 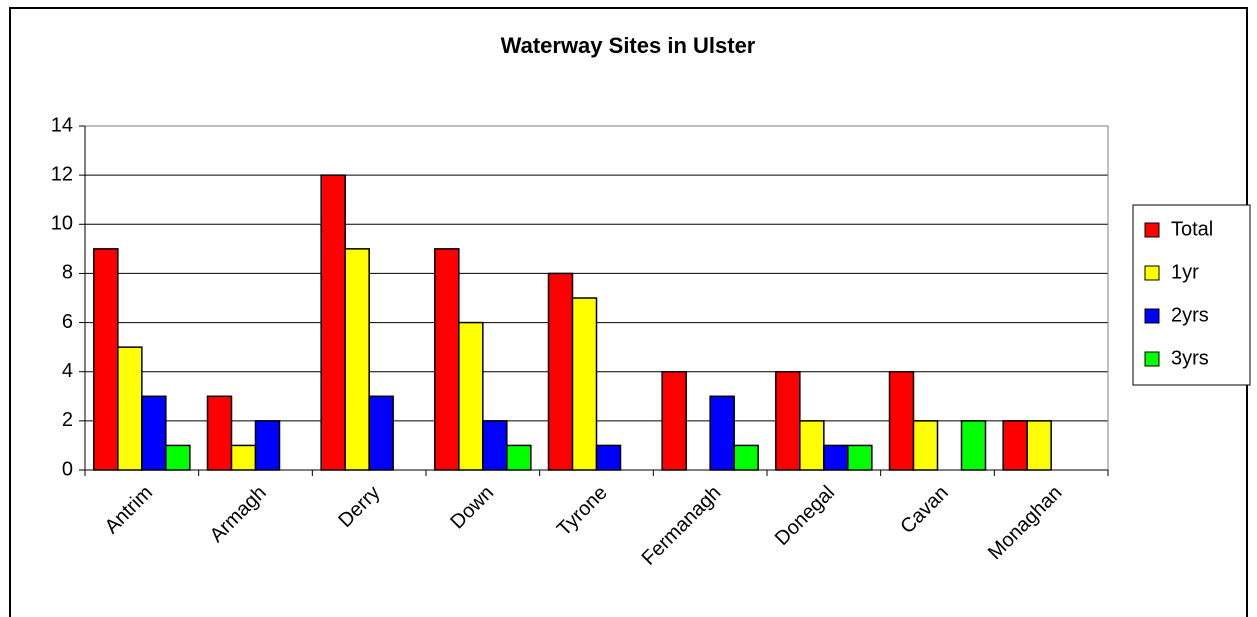 I want to click on legend-label: 2yrs, so click(x=1190, y=315).